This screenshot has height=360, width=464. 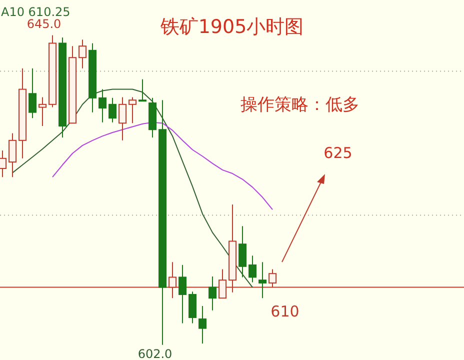 What do you see at coordinates (338, 153) in the screenshot?
I see `text: 625` at bounding box center [338, 153].